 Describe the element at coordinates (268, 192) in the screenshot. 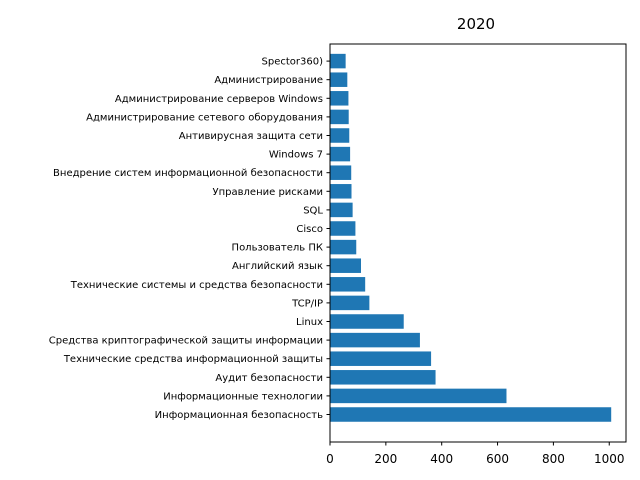

I see `y-tick-label: Управление рисками` at that location.